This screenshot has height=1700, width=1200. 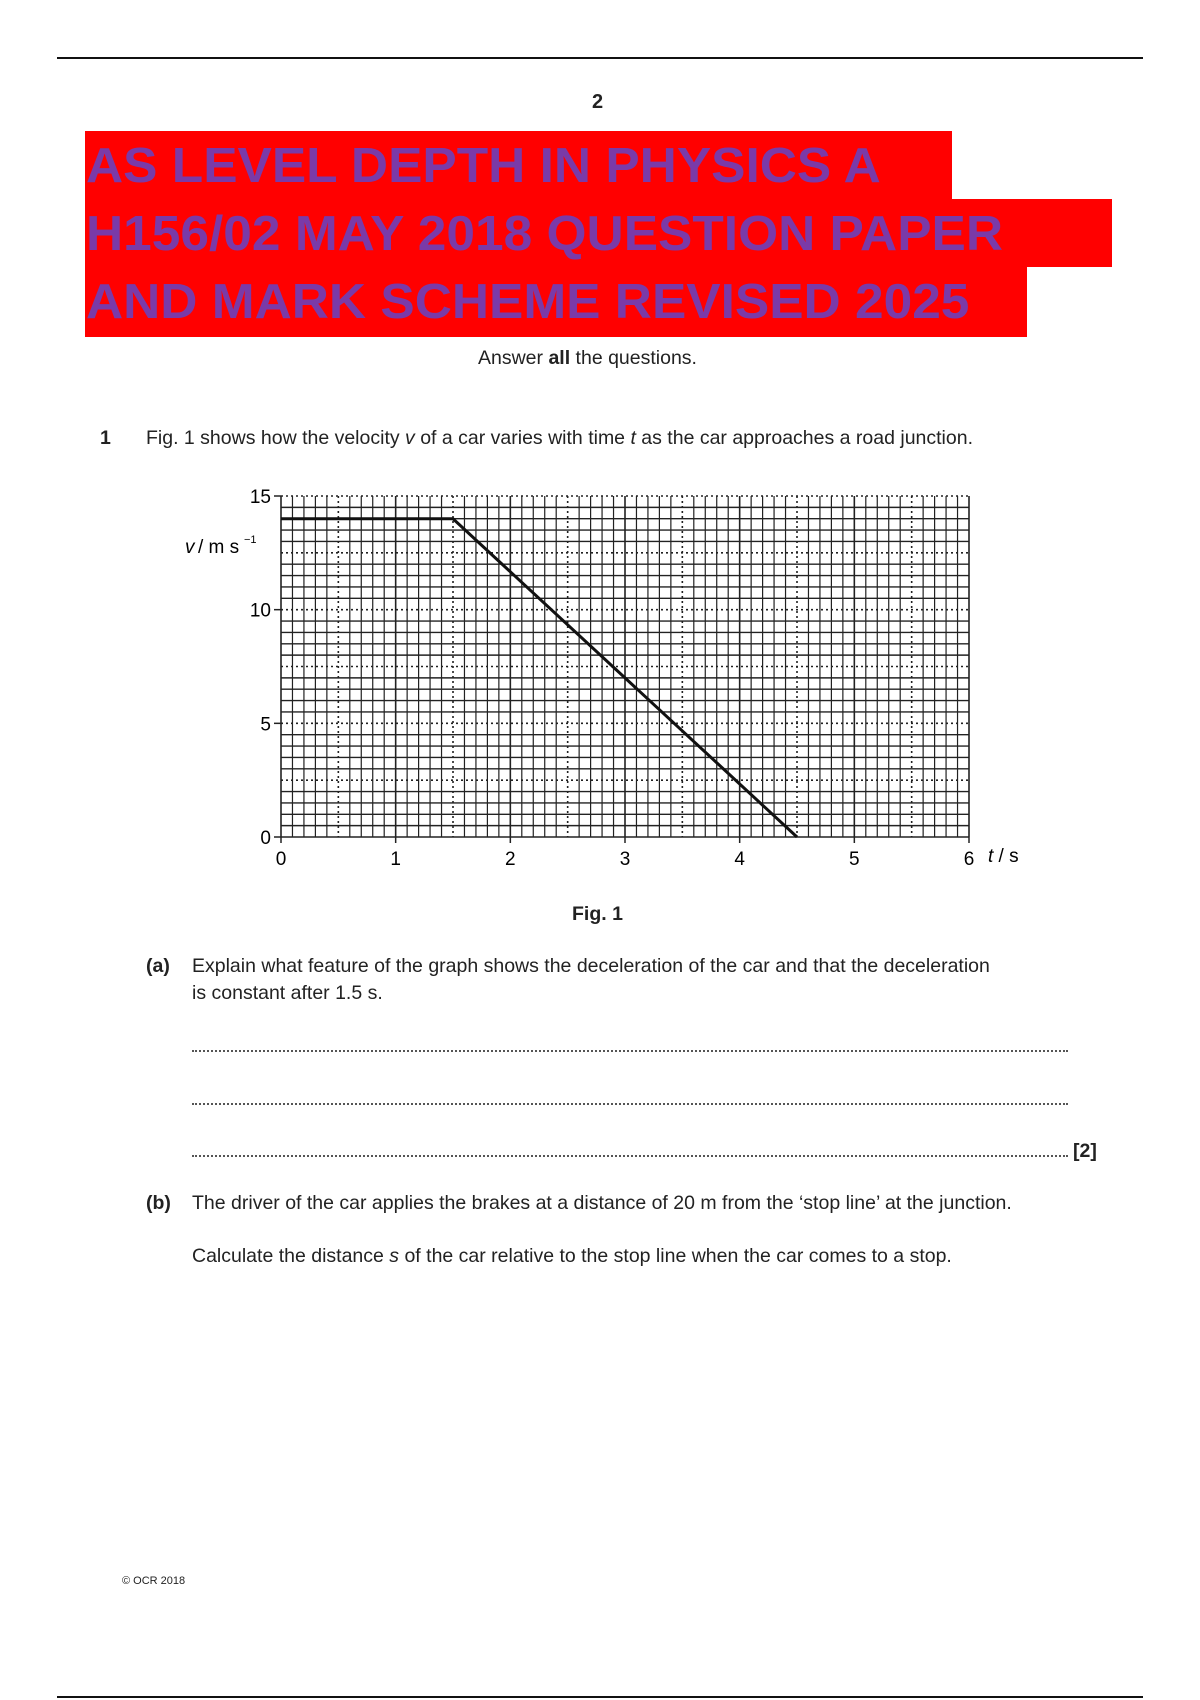 What do you see at coordinates (513, 358) in the screenshot?
I see `instruction-text: Answer` at bounding box center [513, 358].